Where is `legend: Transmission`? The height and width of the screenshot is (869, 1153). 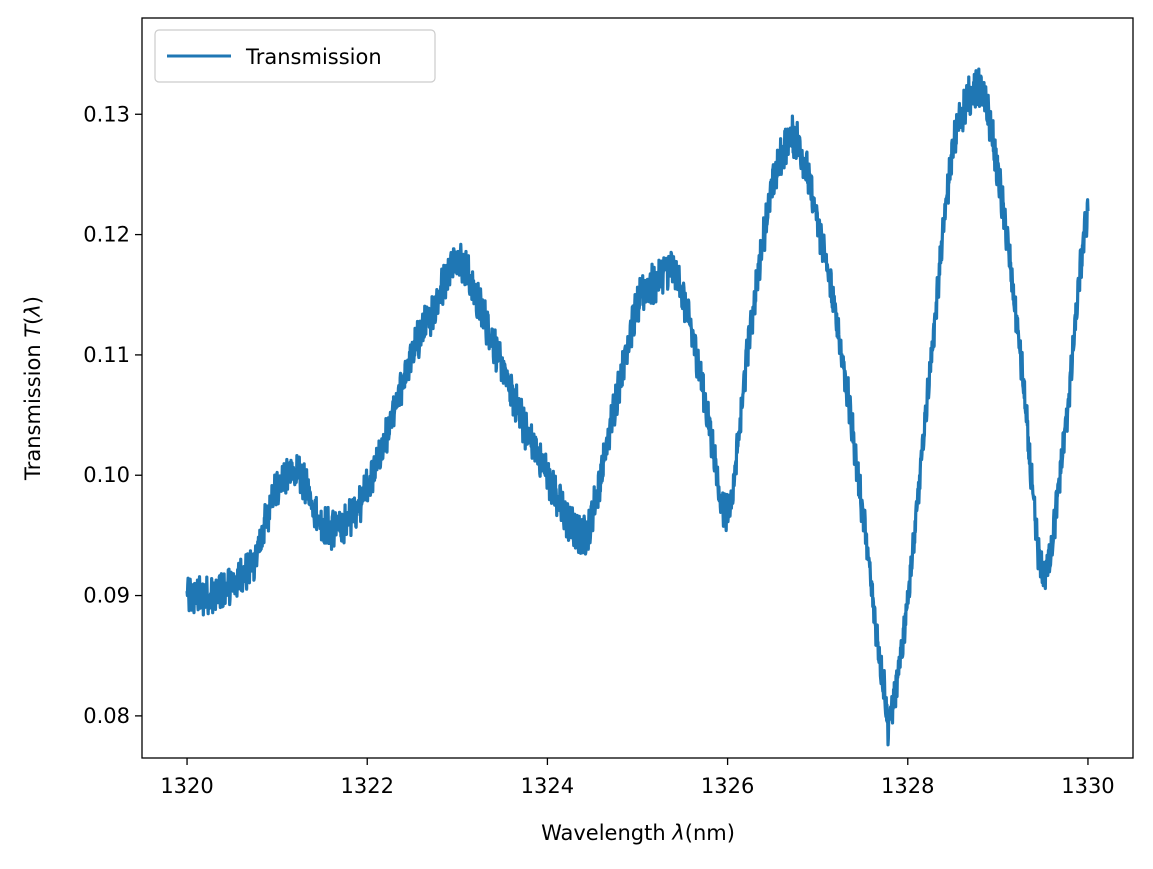 legend: Transmission is located at coordinates (295, 56).